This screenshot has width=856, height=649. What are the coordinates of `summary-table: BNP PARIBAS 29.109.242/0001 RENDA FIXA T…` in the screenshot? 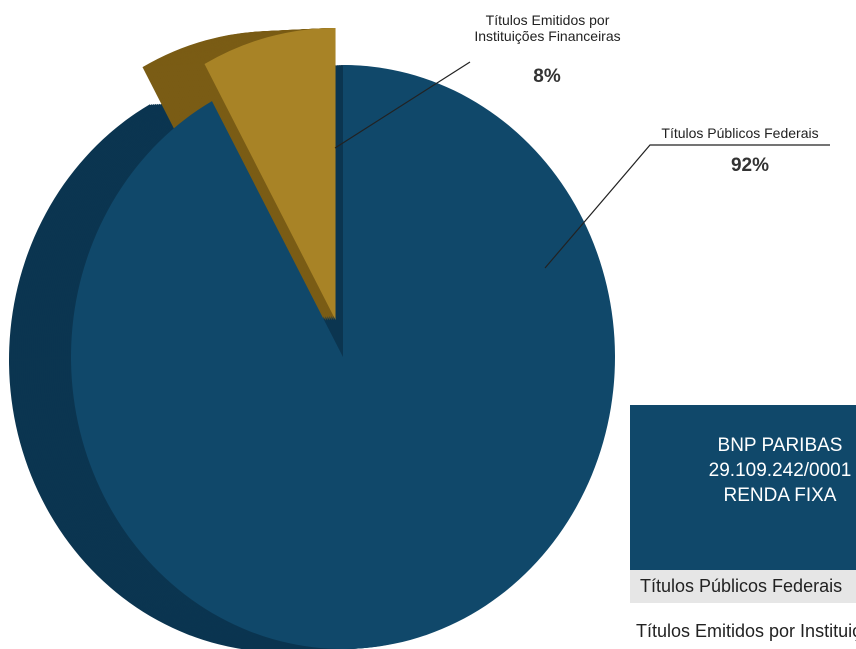 It's located at (743, 527).